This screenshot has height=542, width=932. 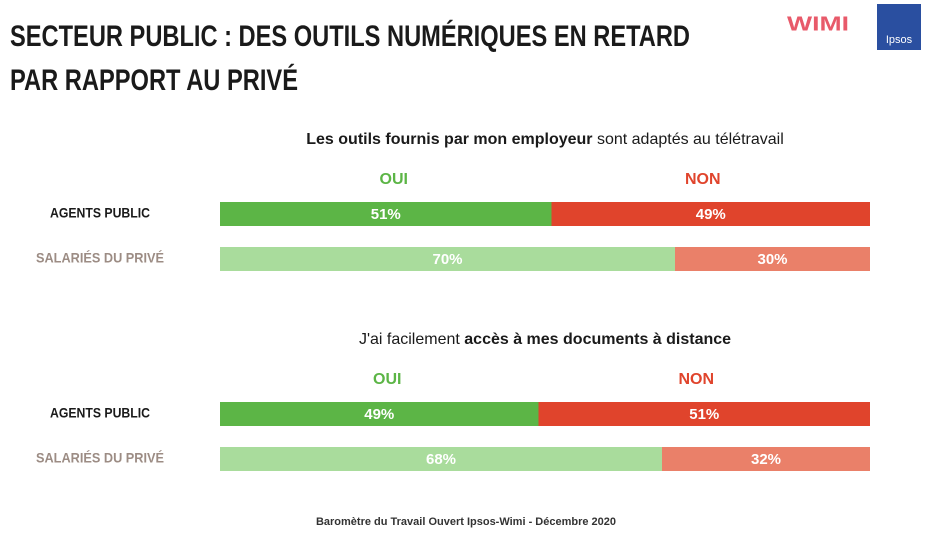 I want to click on ipsos-logo: Ipsos, so click(x=899, y=40).